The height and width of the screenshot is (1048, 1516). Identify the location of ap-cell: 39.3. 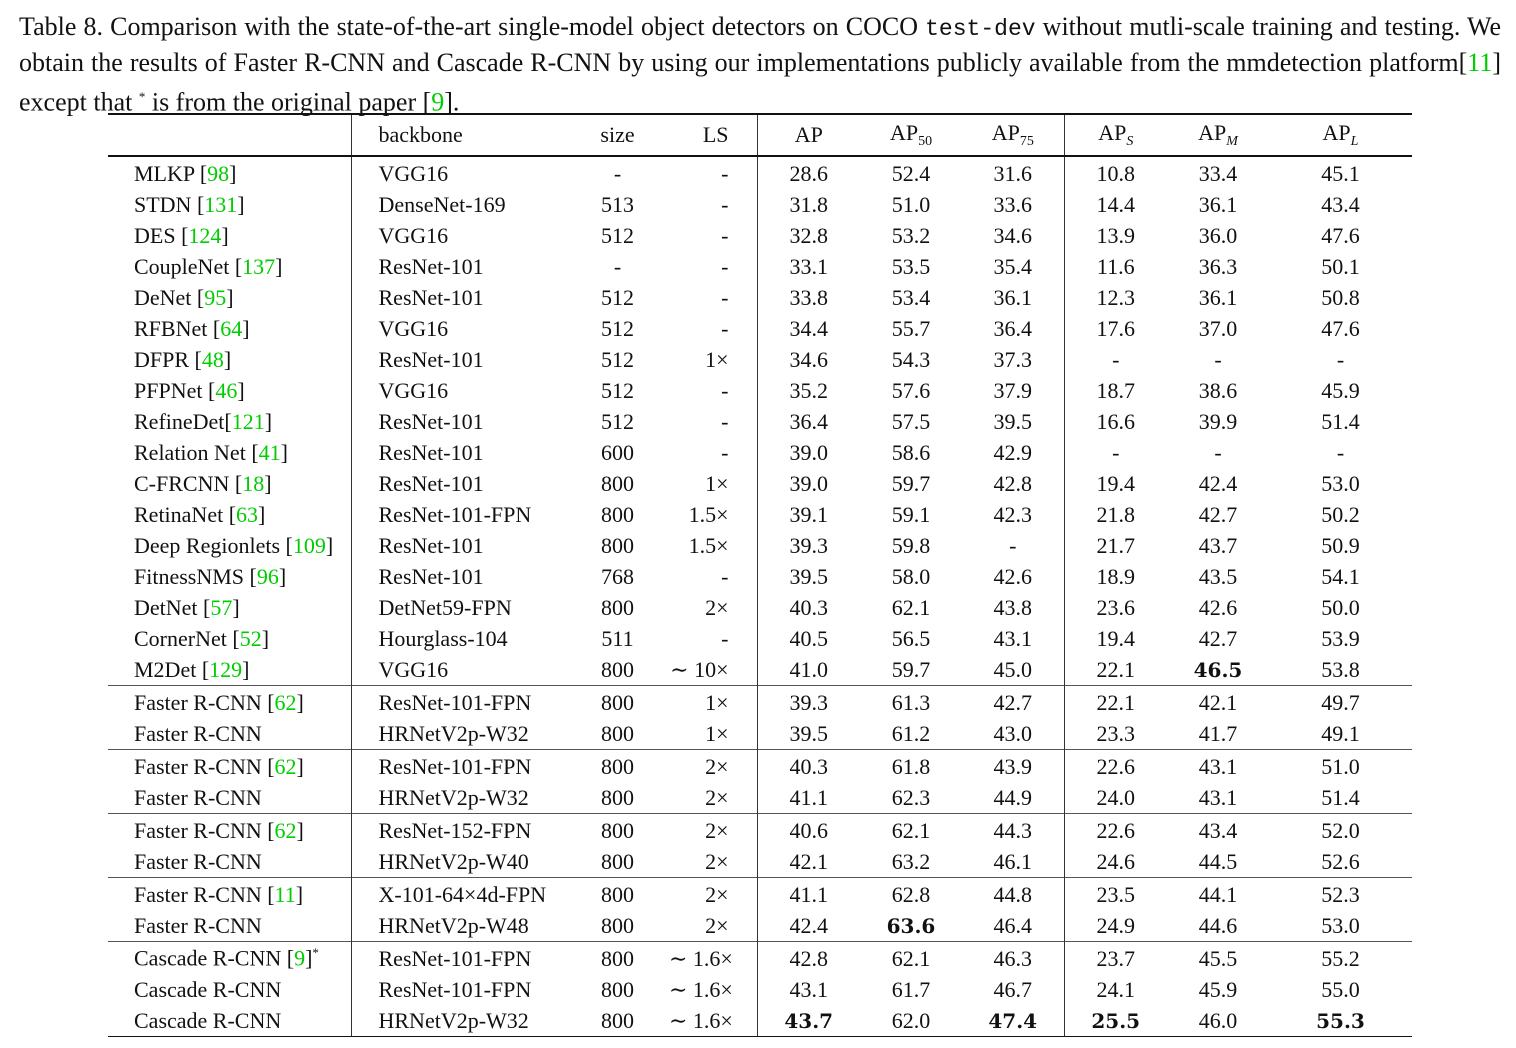
(808, 701).